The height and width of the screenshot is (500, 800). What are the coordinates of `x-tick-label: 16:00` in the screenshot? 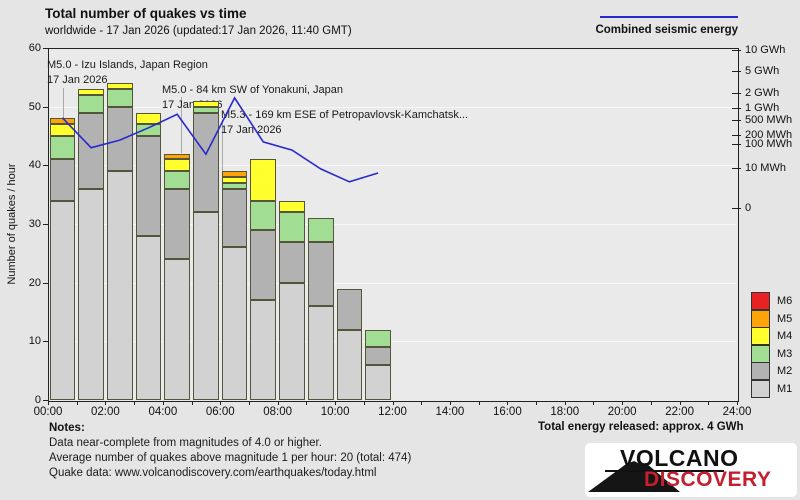 It's located at (507, 412).